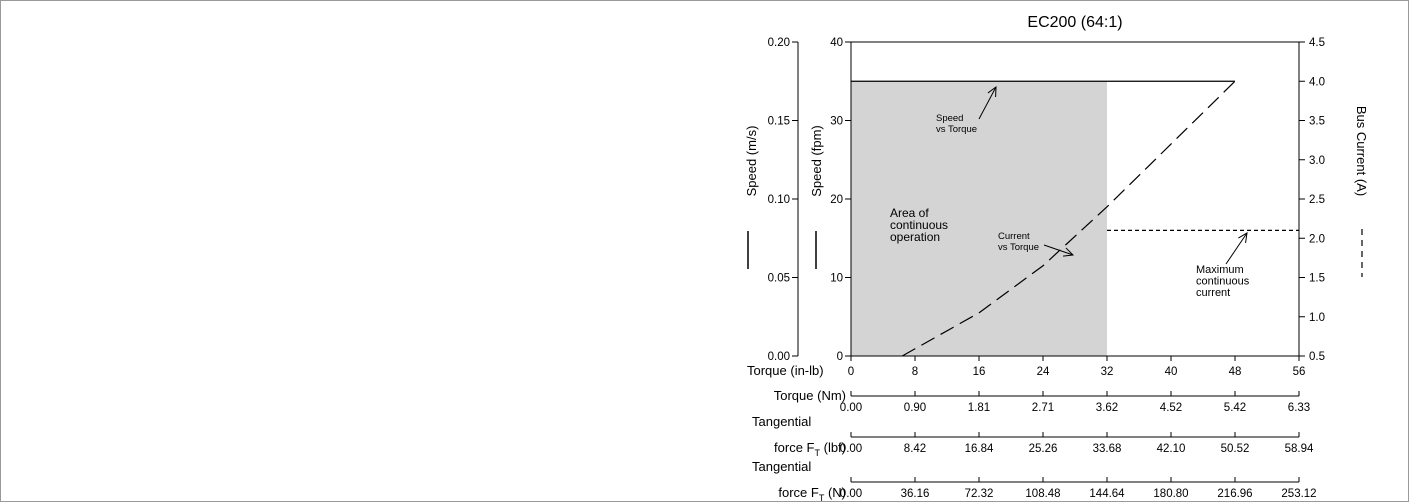 The width and height of the screenshot is (1409, 503). I want to click on current-arrow, so click(1059, 250).